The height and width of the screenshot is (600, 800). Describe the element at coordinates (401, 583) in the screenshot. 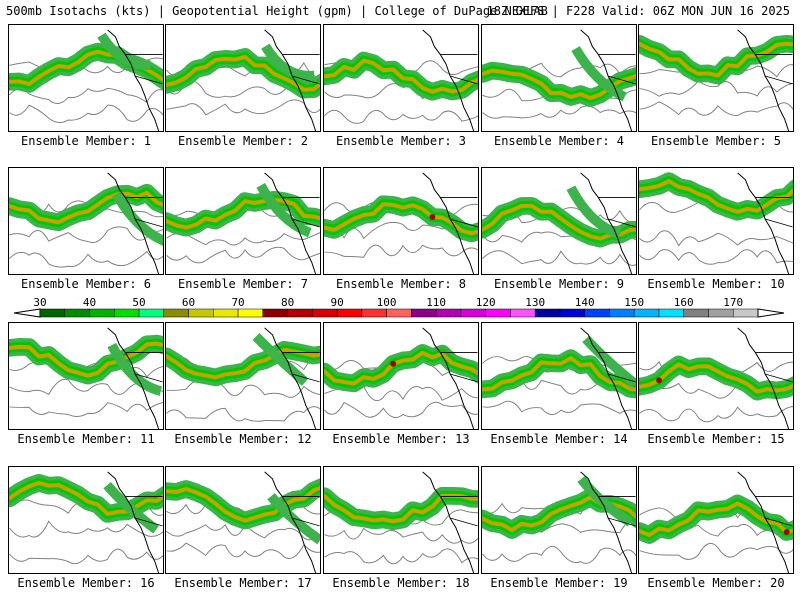

I see `ensemble-member-label: Ensemble Member: 18` at that location.